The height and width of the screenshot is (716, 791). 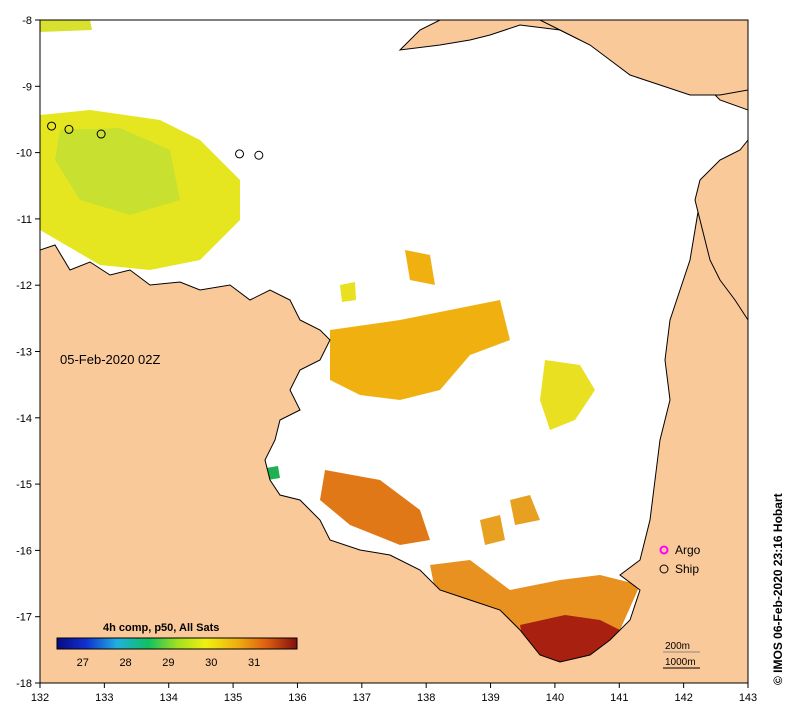 What do you see at coordinates (687, 569) in the screenshot?
I see `ship-legend-label: Ship` at bounding box center [687, 569].